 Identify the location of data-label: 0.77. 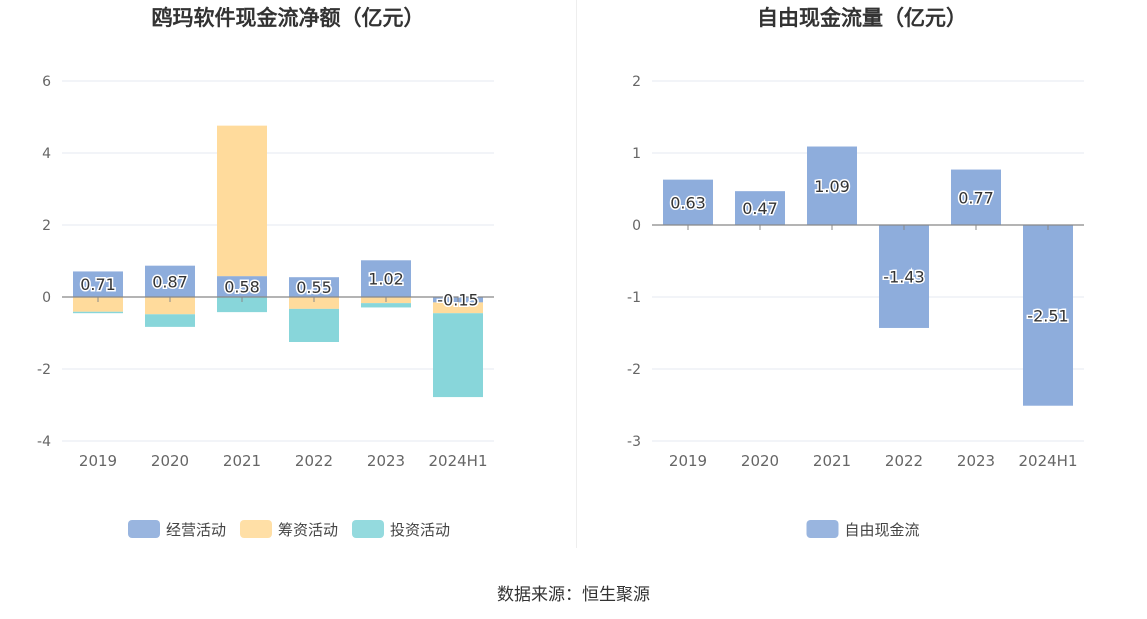
(976, 197).